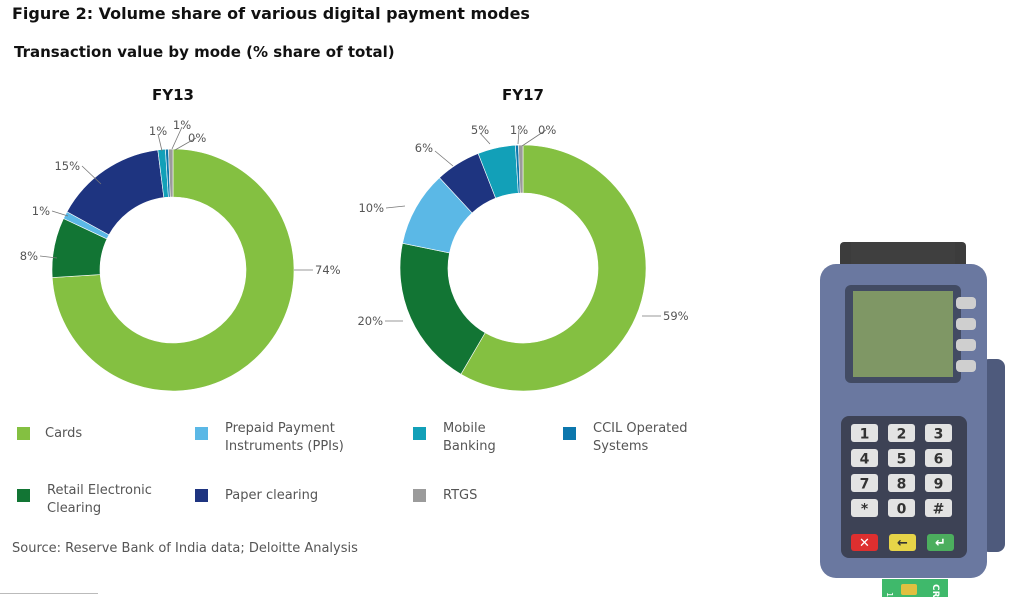 The height and width of the screenshot is (597, 1011). I want to click on legend-label: CCIL Operated Systems, so click(668, 438).